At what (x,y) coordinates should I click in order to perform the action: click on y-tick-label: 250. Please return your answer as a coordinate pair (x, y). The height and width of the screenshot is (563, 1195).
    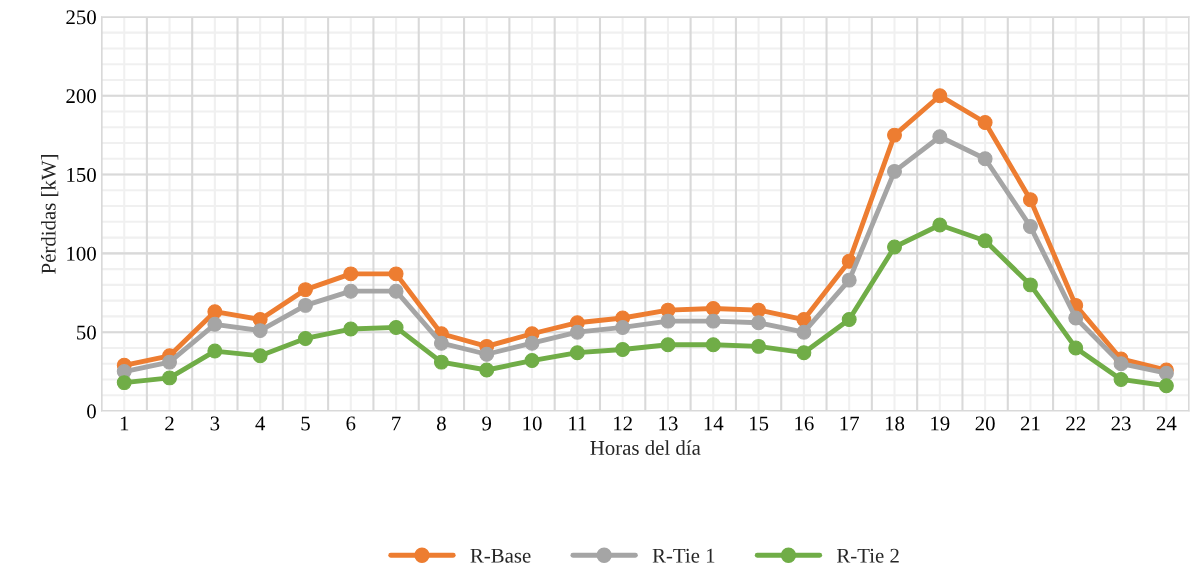
    Looking at the image, I should click on (81, 17).